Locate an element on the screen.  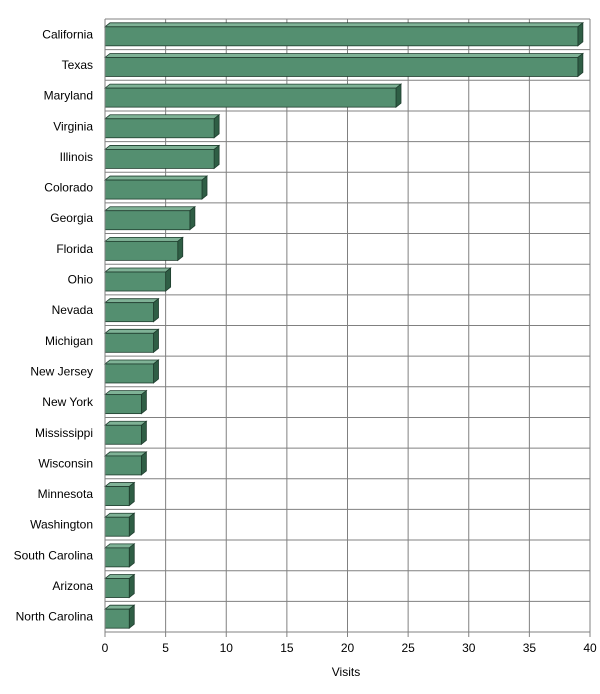
bar-minnesota is located at coordinates (119, 494).